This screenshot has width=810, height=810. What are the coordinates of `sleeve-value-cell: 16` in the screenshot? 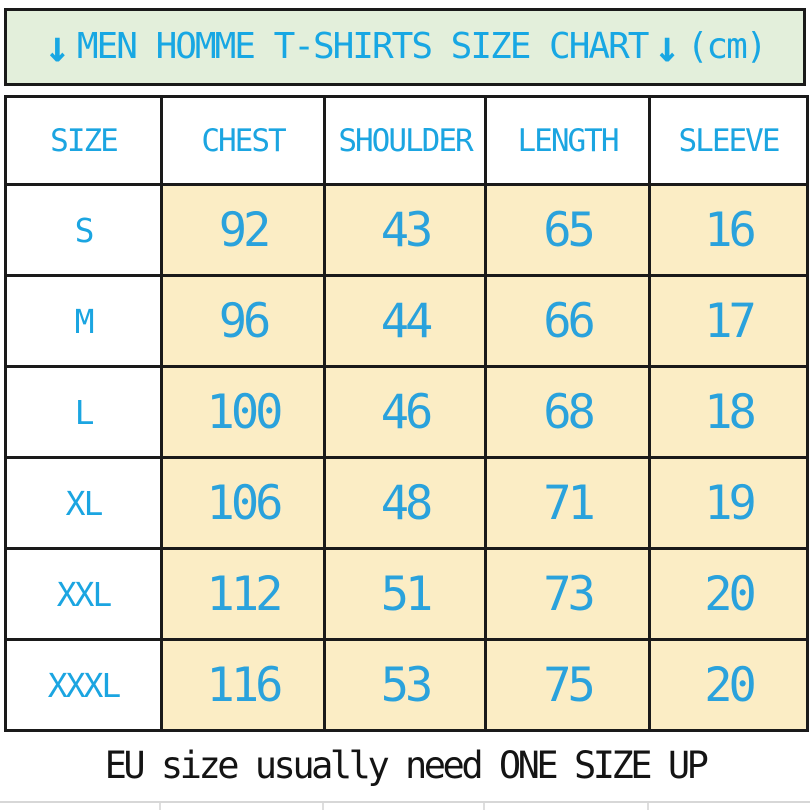 It's located at (728, 230).